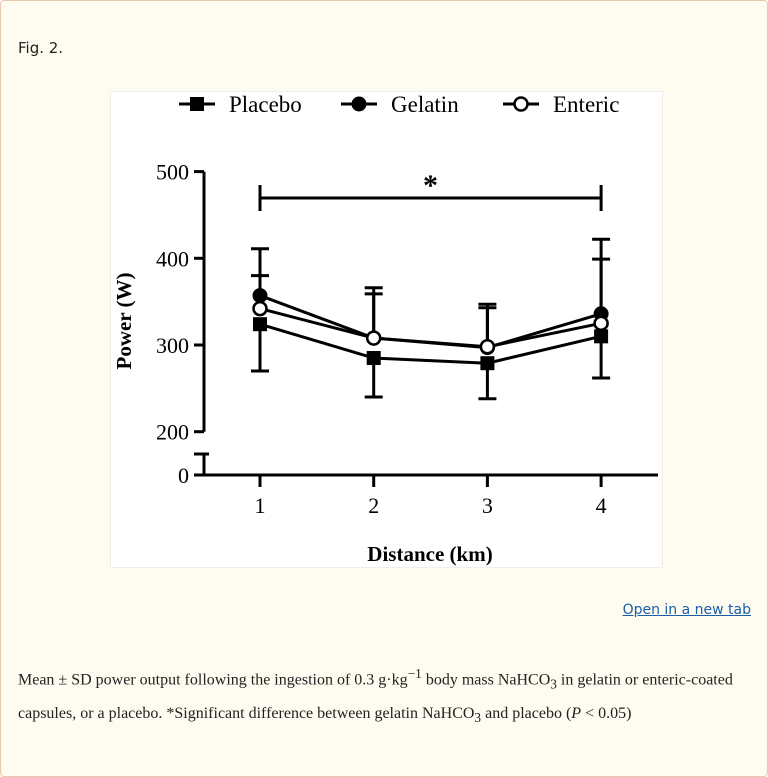  What do you see at coordinates (414, 673) in the screenshot?
I see `caption-sup: −1` at bounding box center [414, 673].